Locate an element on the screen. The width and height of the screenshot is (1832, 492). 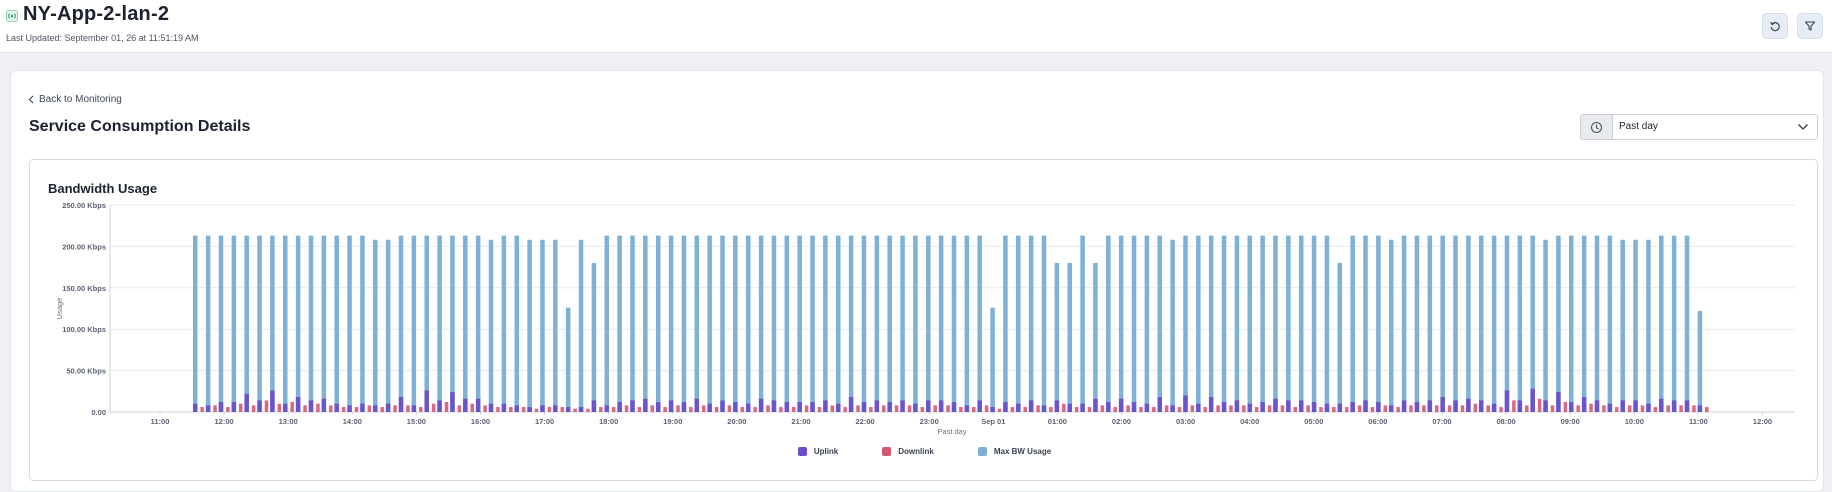
x-tick-label: 06:00 is located at coordinates (1377, 421).